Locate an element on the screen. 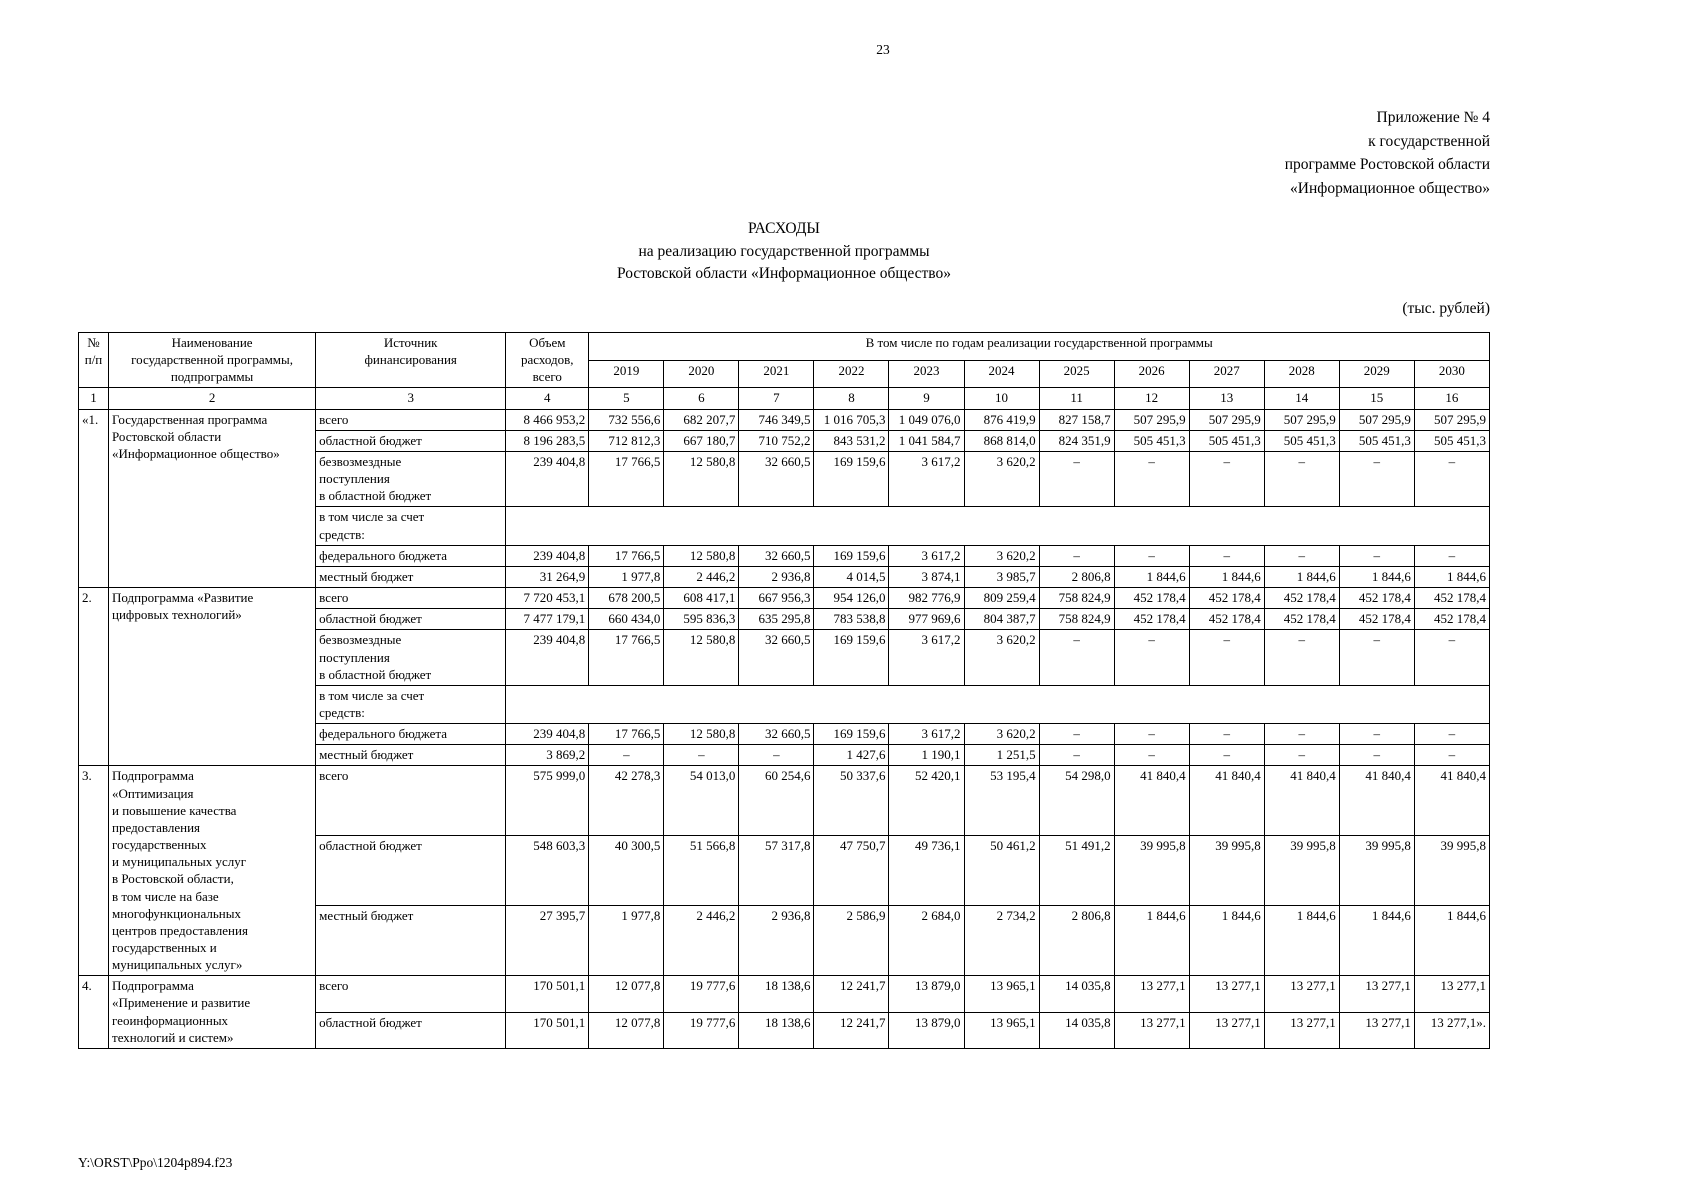 This screenshot has height=1200, width=1698. column-number: 10 is located at coordinates (1001, 398).